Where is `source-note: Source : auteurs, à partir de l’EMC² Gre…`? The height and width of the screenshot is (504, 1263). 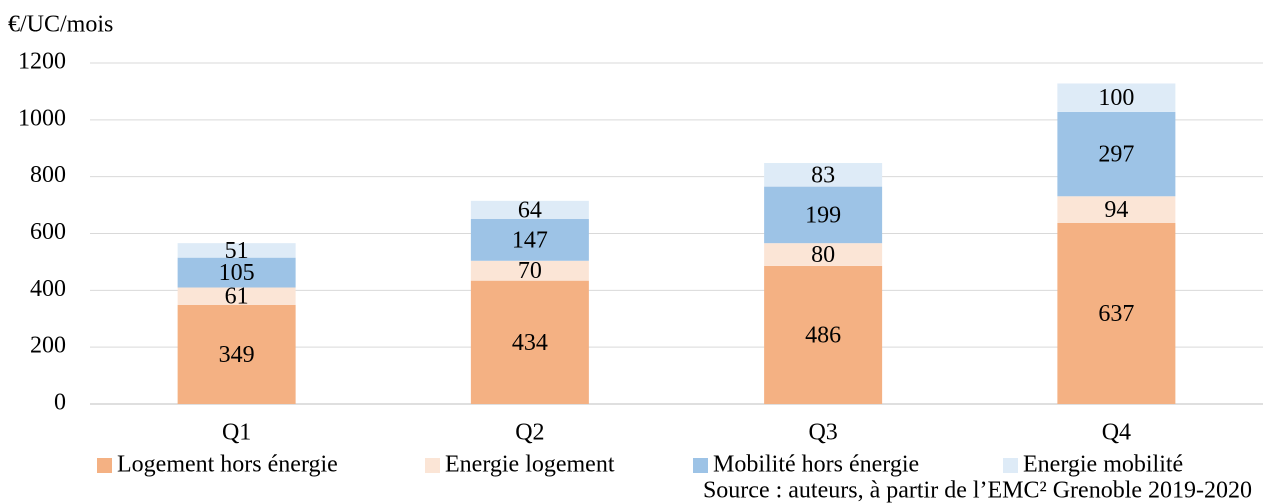
source-note: Source : auteurs, à partir de l’EMC² Gre… is located at coordinates (977, 491).